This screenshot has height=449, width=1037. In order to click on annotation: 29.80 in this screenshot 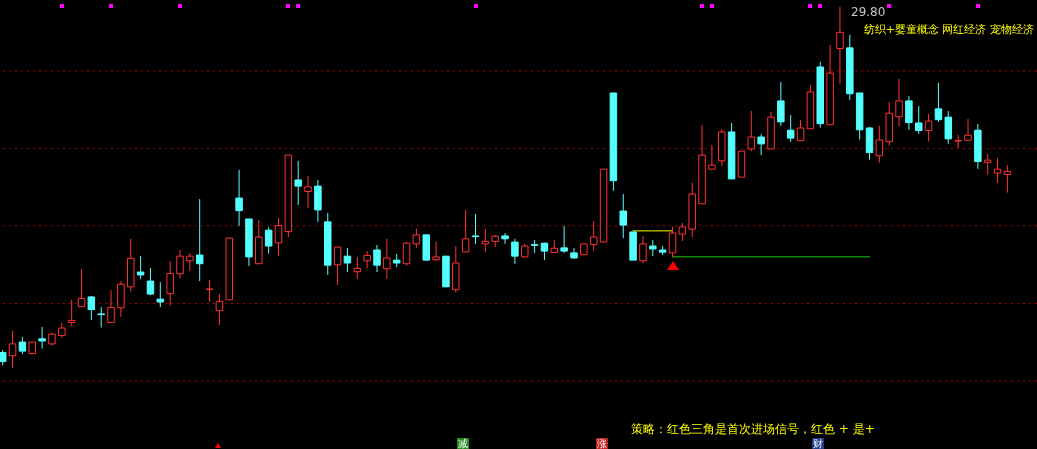, I will do `click(868, 12)`.